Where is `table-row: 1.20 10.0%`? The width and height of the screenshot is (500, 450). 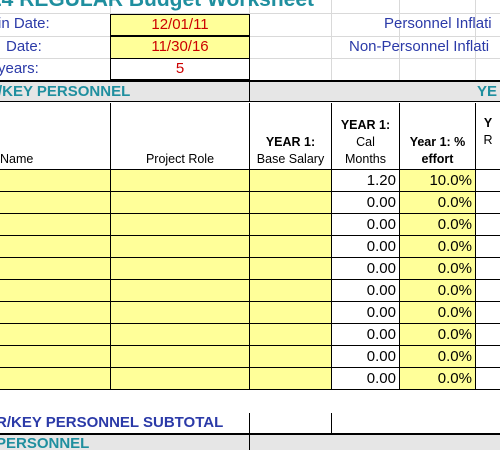
table-row: 1.20 10.0% is located at coordinates (250, 181).